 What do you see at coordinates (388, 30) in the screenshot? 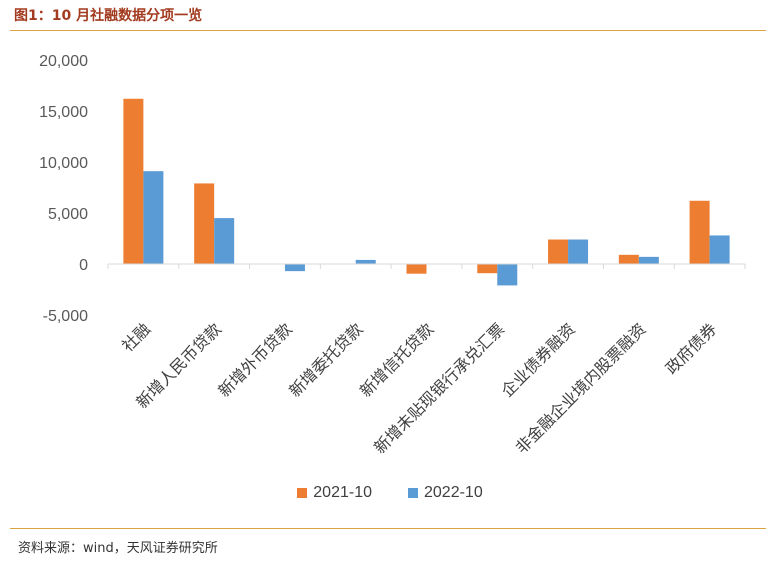
I see `top-divider` at bounding box center [388, 30].